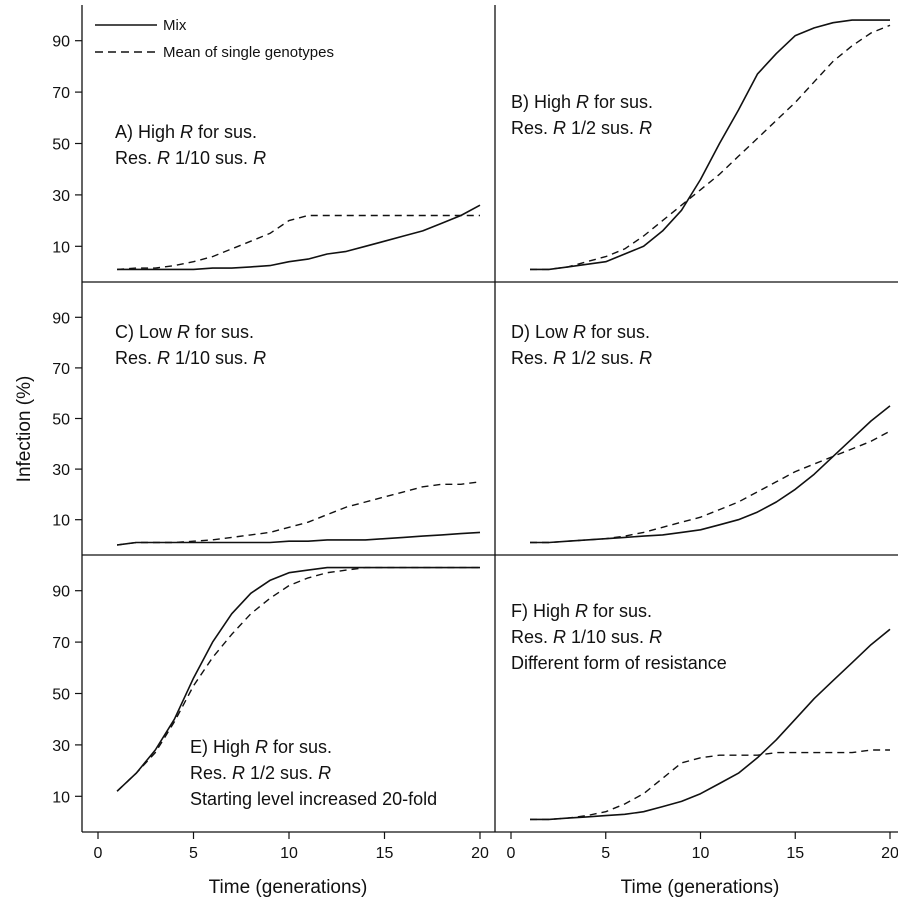  What do you see at coordinates (214, 39) in the screenshot?
I see `legend: Mix Mean of single genotypes` at bounding box center [214, 39].